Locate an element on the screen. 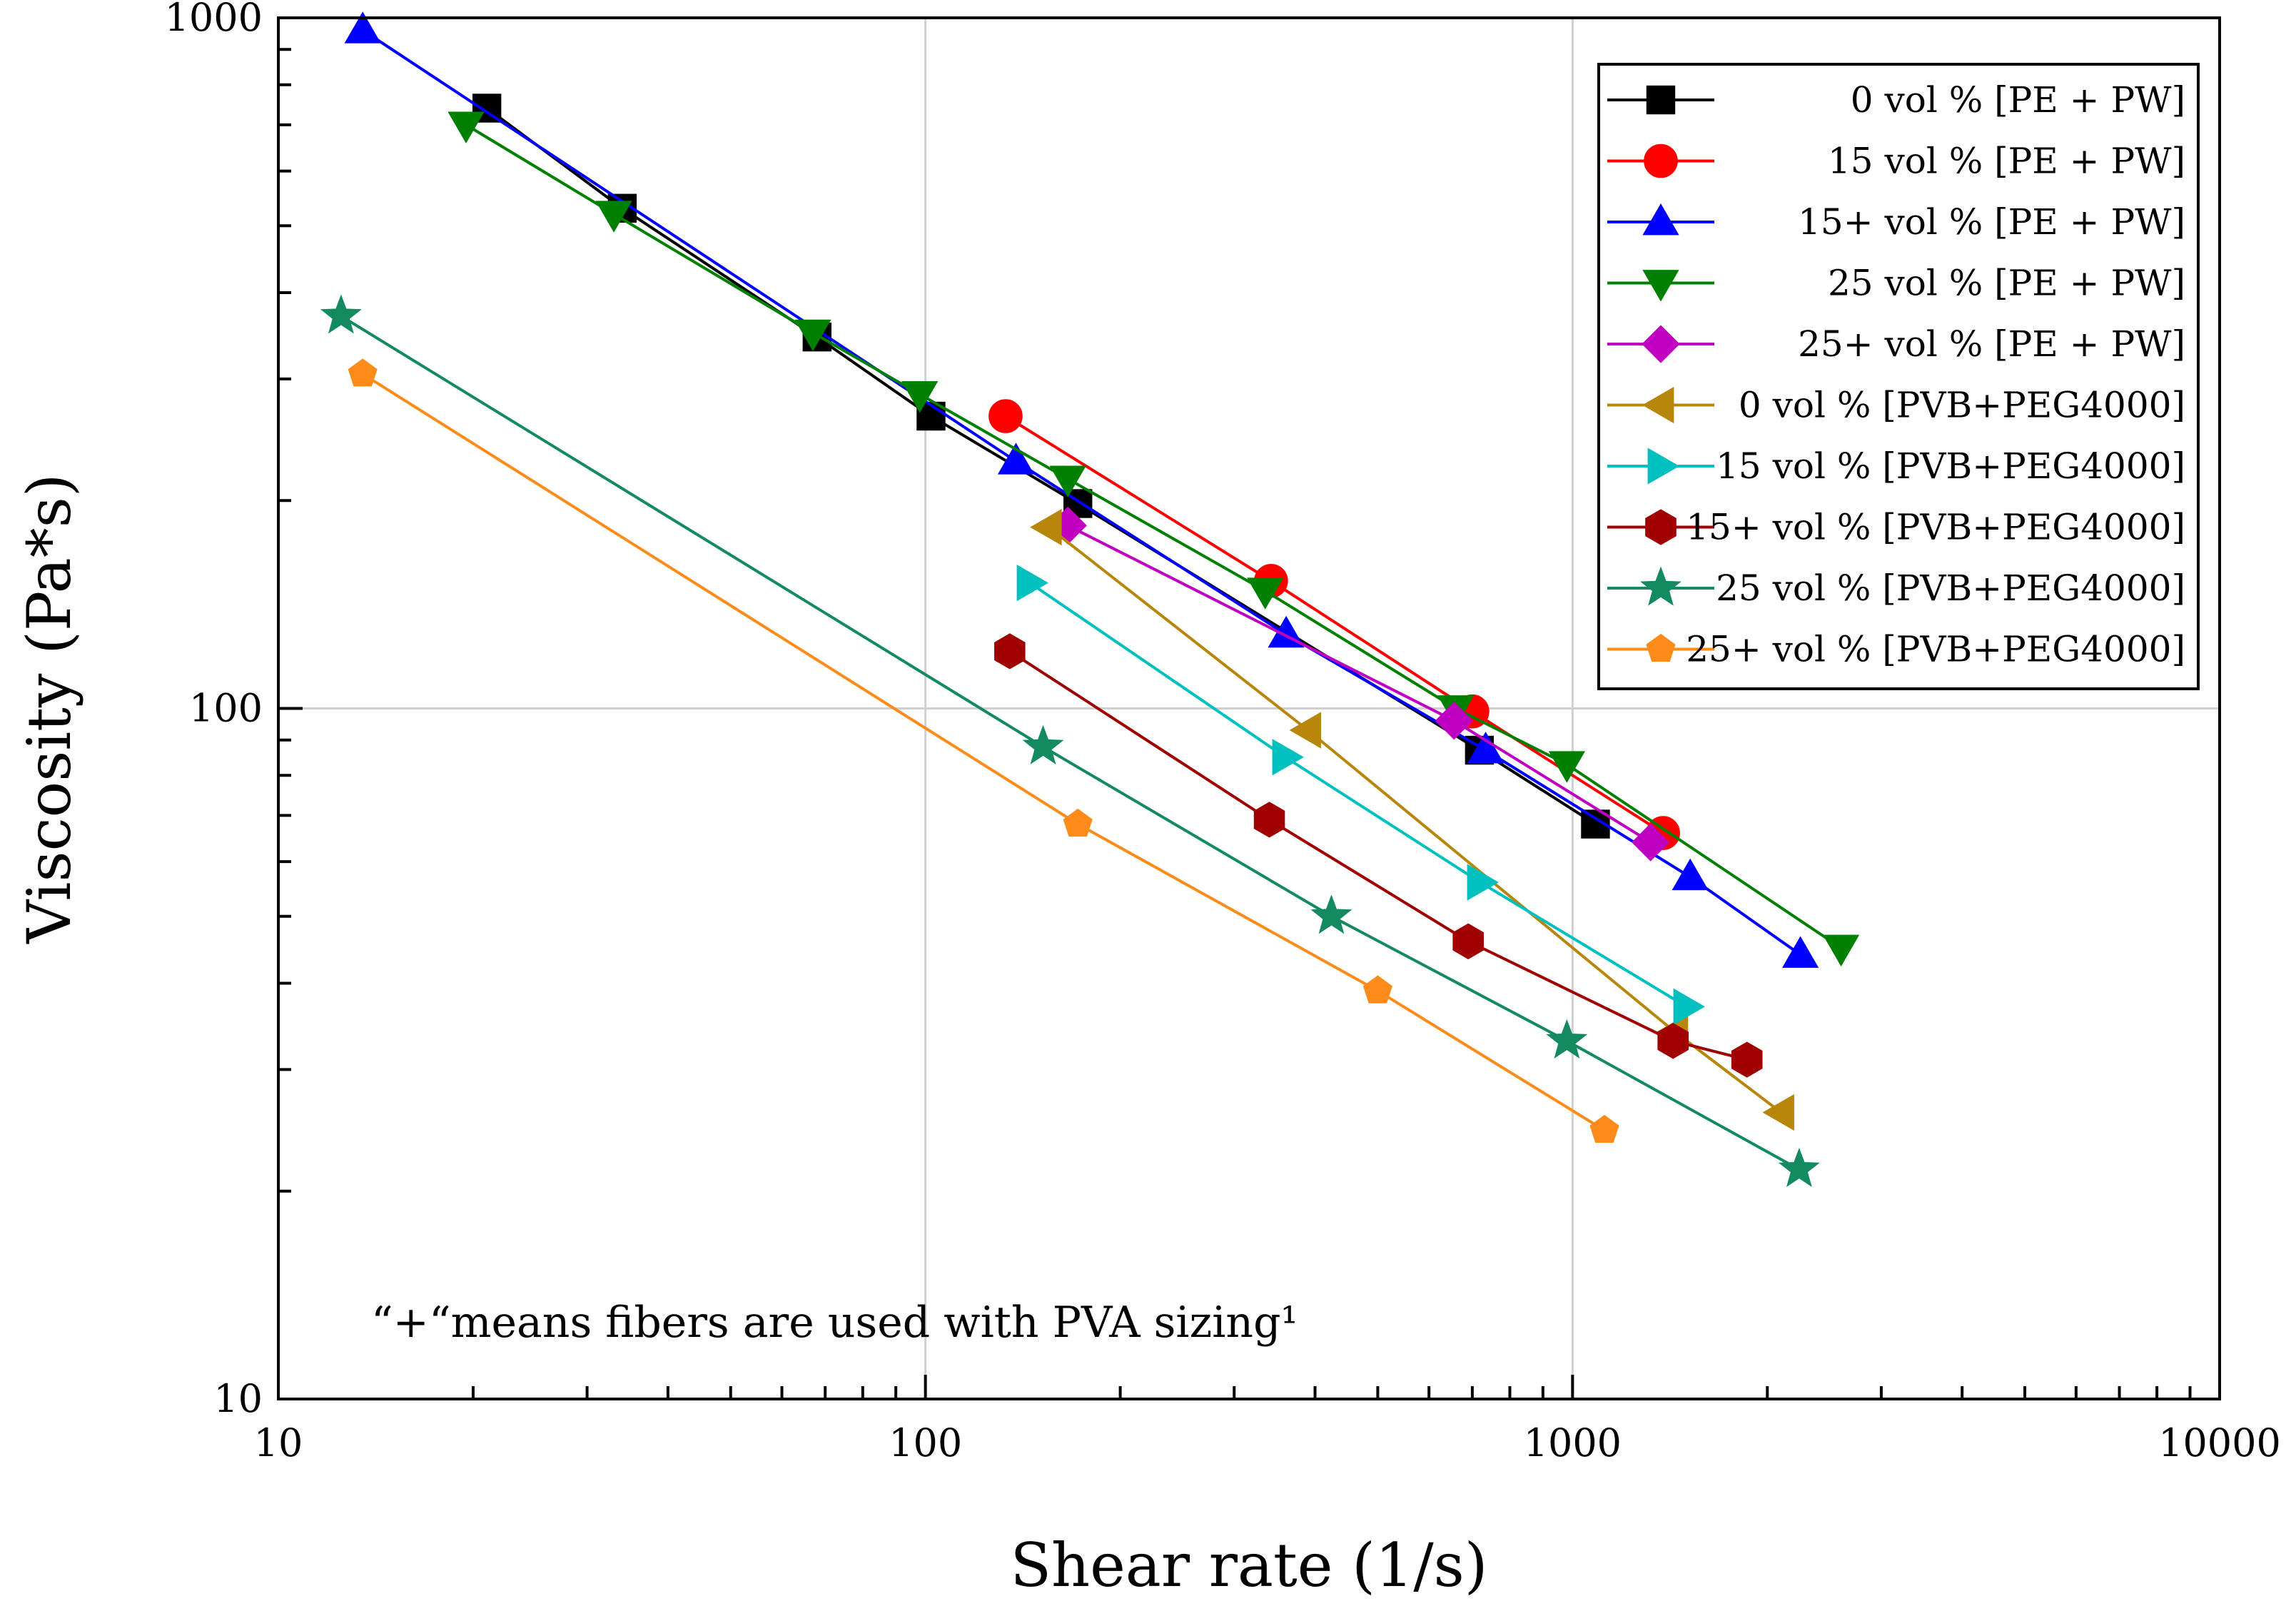  legend-entry: 15+ vol % [PE + PW] is located at coordinates (1896, 222).